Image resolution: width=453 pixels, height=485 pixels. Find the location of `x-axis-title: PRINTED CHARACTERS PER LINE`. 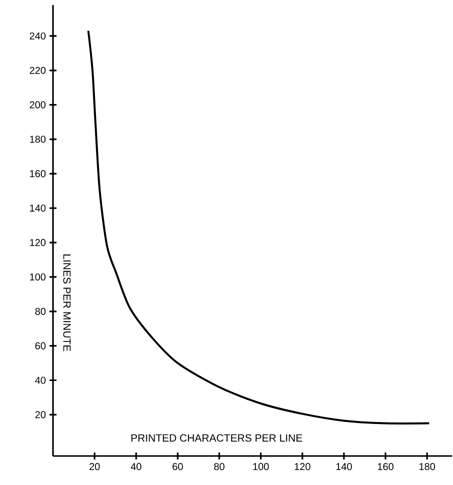

x-axis-title: PRINTED CHARACTERS PER LINE is located at coordinates (216, 438).